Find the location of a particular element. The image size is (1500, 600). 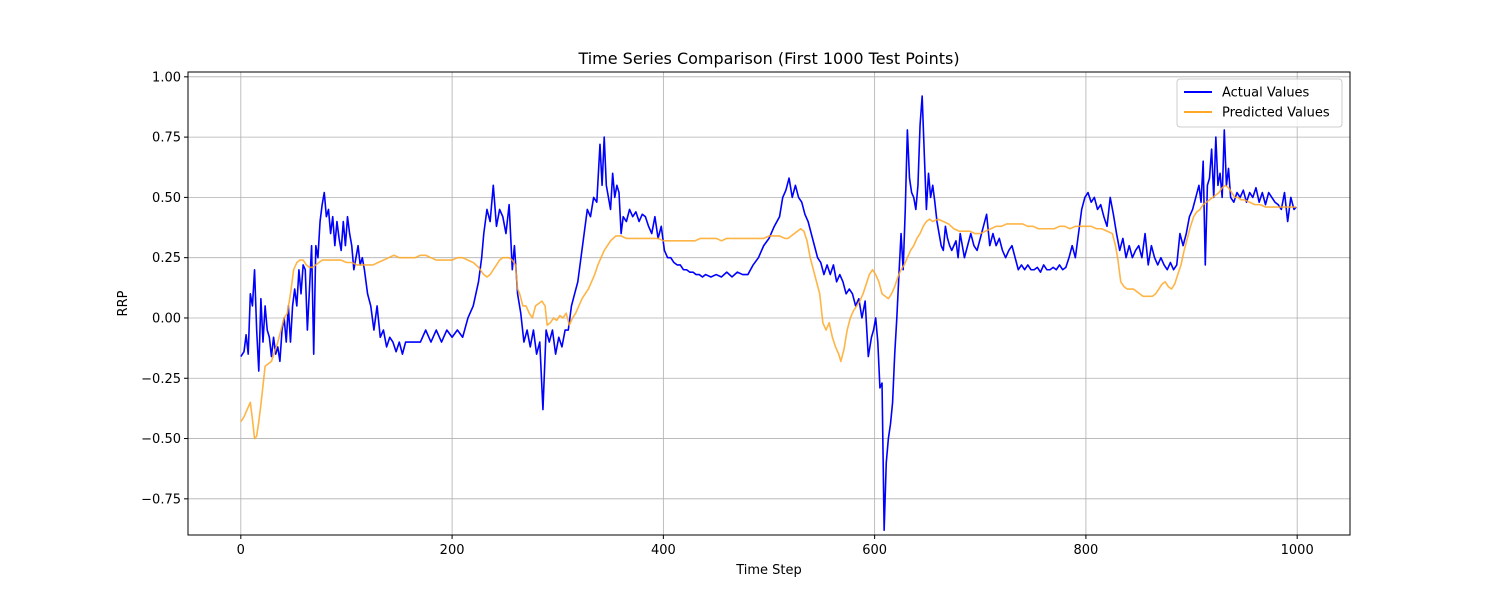

y-tick-label: 0.25 is located at coordinates (166, 258).